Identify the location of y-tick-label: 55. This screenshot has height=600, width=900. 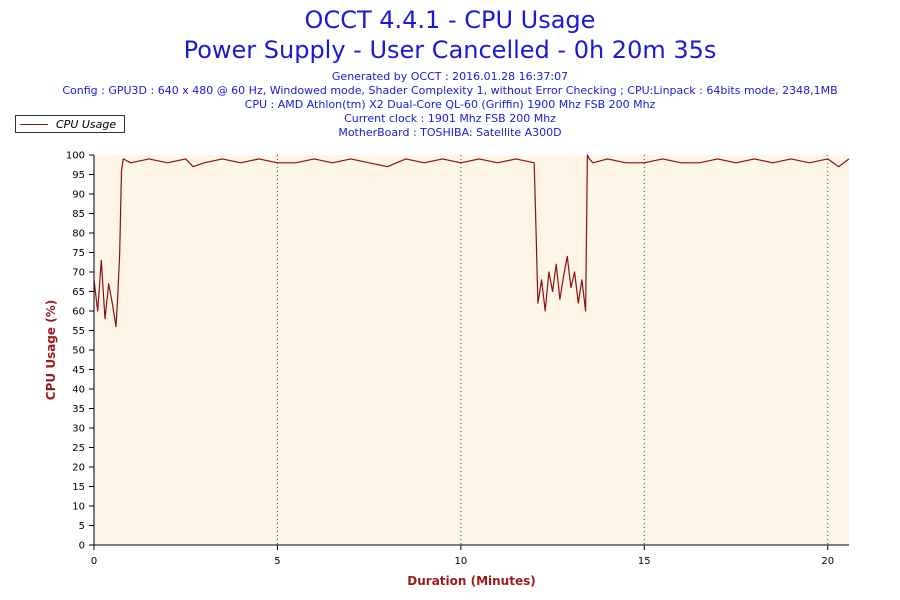
(78, 331).